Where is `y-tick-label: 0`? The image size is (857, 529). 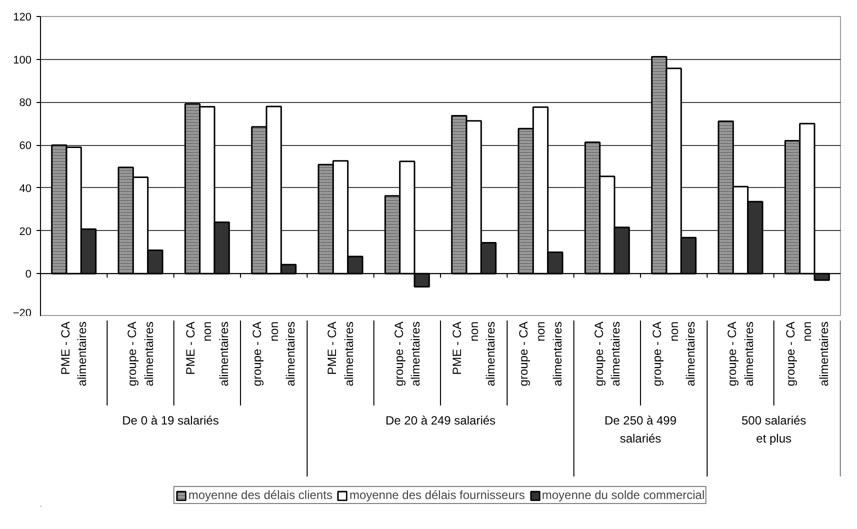 y-tick-label: 0 is located at coordinates (28, 274).